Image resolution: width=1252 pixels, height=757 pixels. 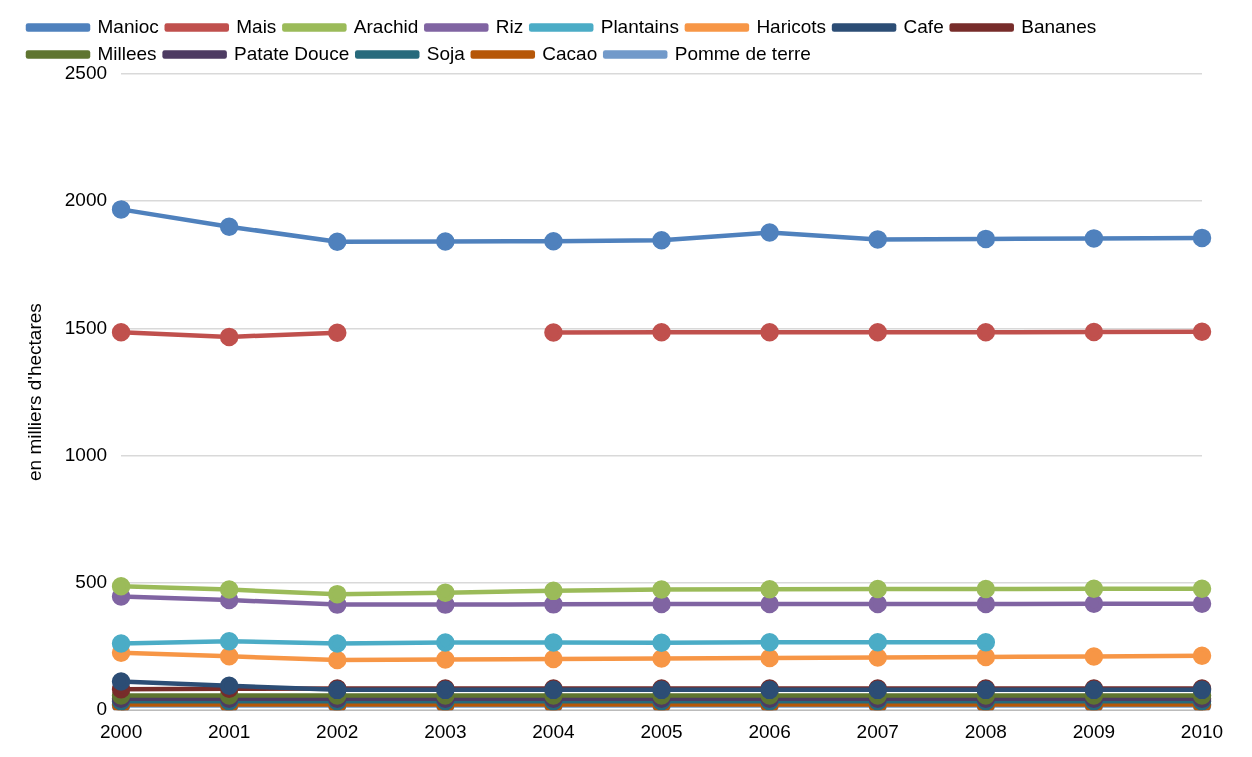 I want to click on y-tick-label: 2500, so click(x=86, y=73).